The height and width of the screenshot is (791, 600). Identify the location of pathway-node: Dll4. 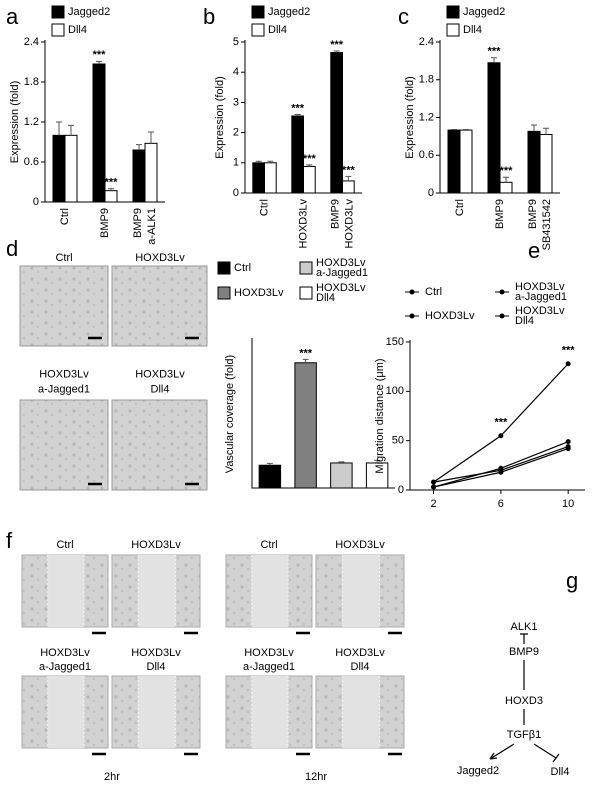
(560, 772).